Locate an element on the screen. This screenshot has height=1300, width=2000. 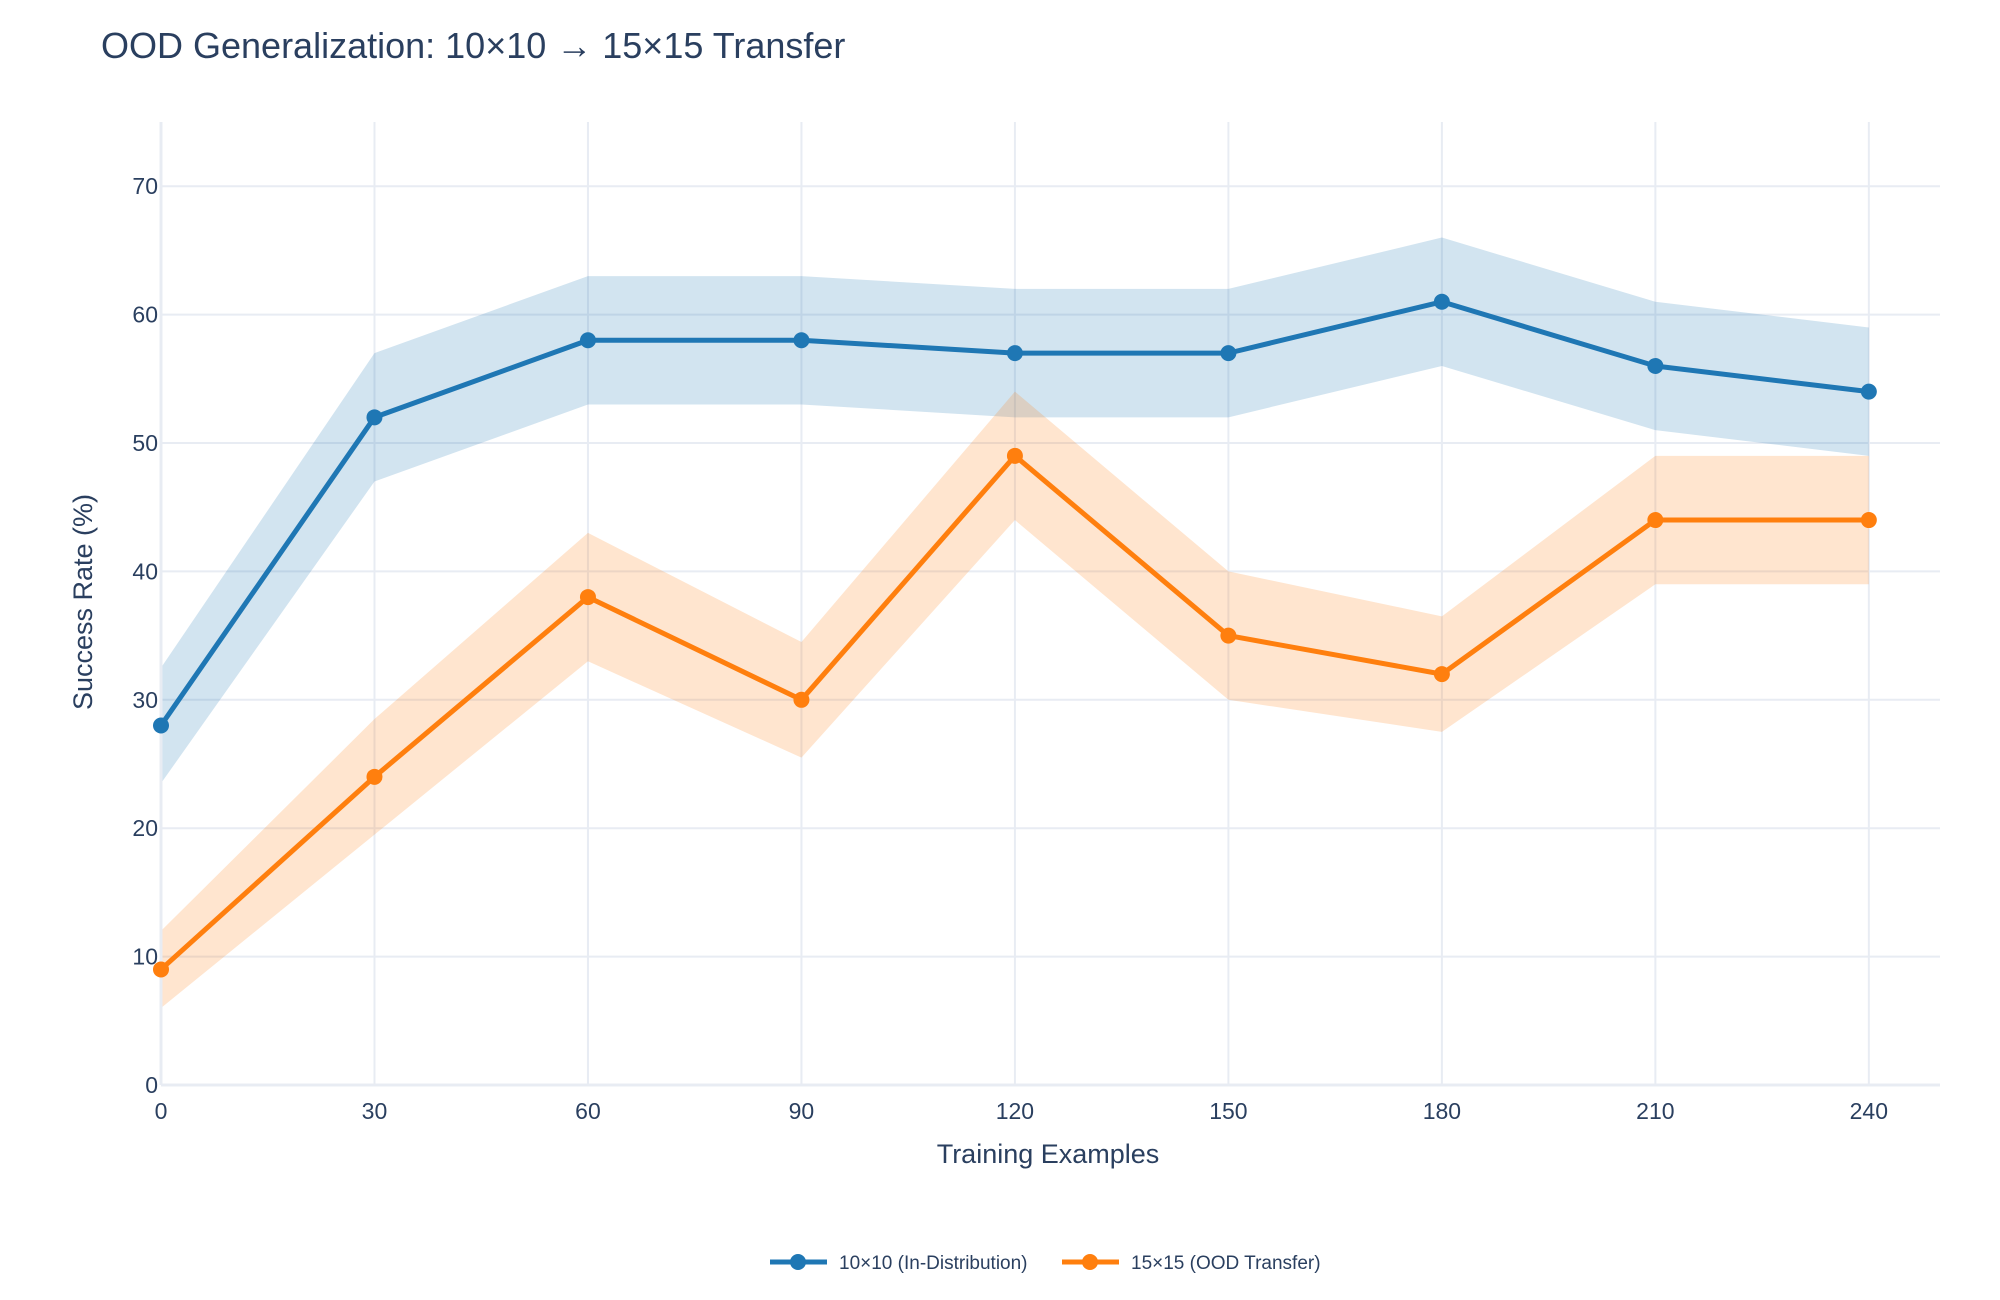
y-tick-label: 40 is located at coordinates (145, 571).